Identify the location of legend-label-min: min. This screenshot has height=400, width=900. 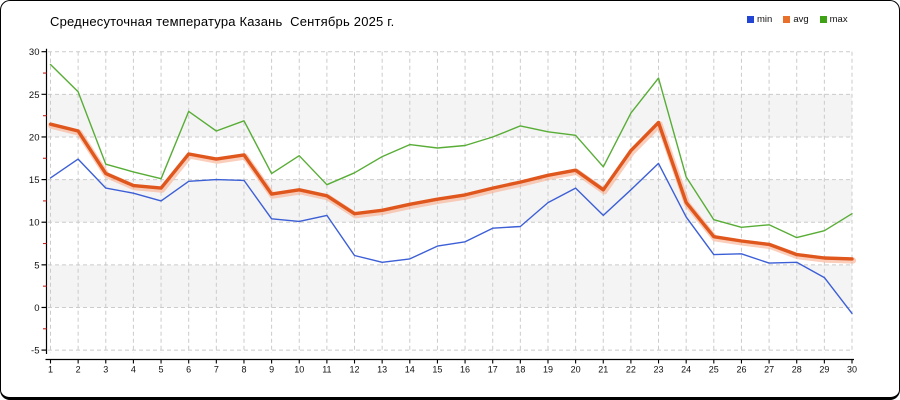
(765, 19).